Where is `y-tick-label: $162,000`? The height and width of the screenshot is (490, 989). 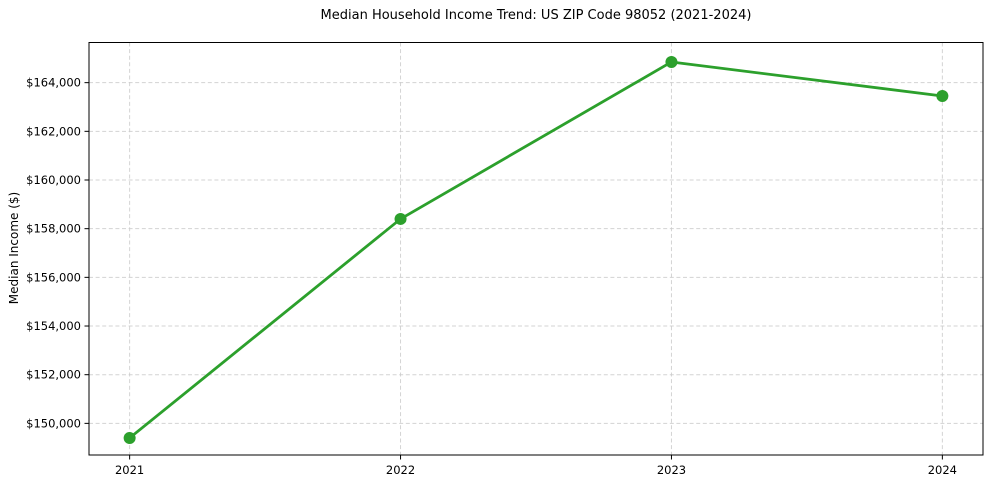
y-tick-label: $162,000 is located at coordinates (53, 131).